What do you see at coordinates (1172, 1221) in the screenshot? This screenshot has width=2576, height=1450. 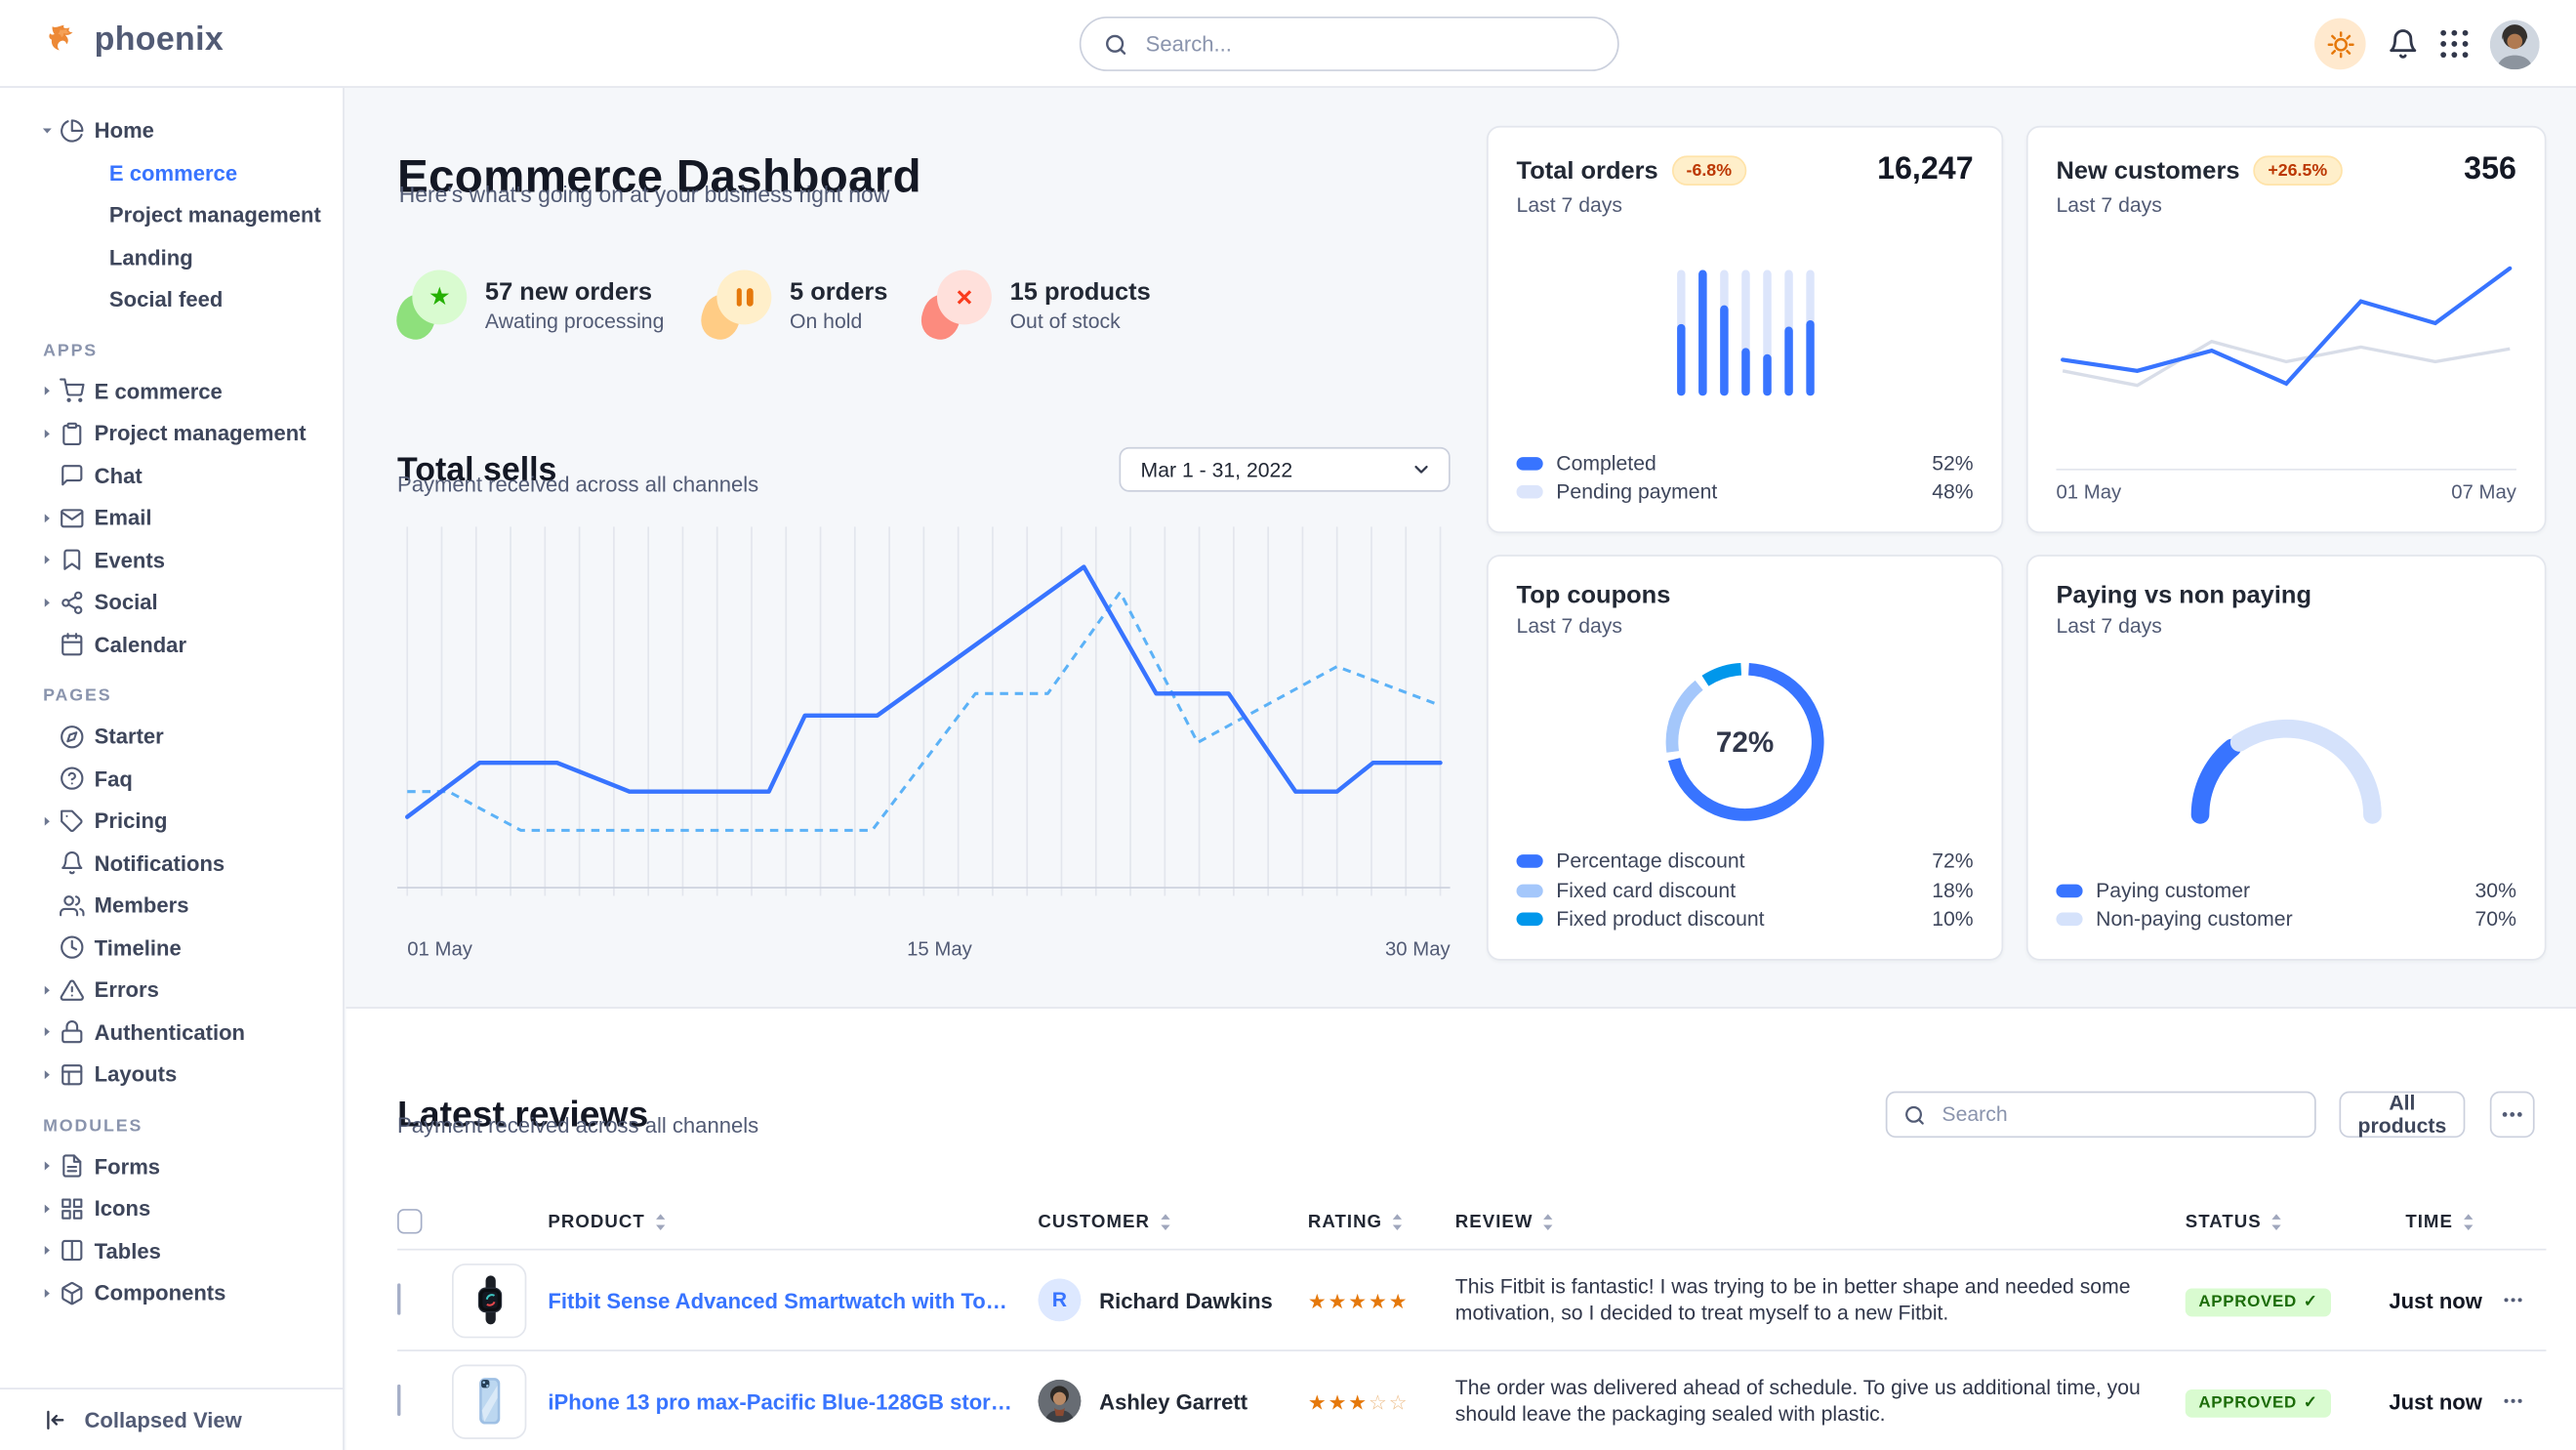 I see `column-header-customer: CUSTOMER` at bounding box center [1172, 1221].